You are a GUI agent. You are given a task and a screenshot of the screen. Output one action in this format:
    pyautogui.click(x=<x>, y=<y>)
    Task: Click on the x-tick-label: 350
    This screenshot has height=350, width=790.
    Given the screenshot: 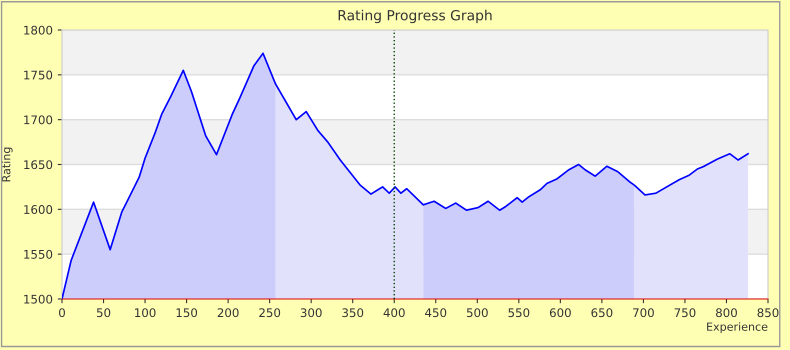 What is the action you would take?
    pyautogui.click(x=353, y=313)
    